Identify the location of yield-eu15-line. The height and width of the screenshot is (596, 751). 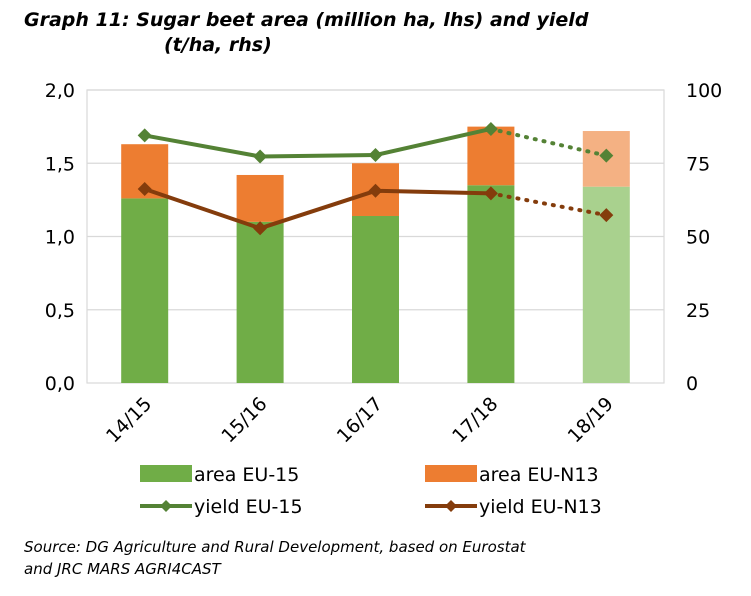
(318, 143).